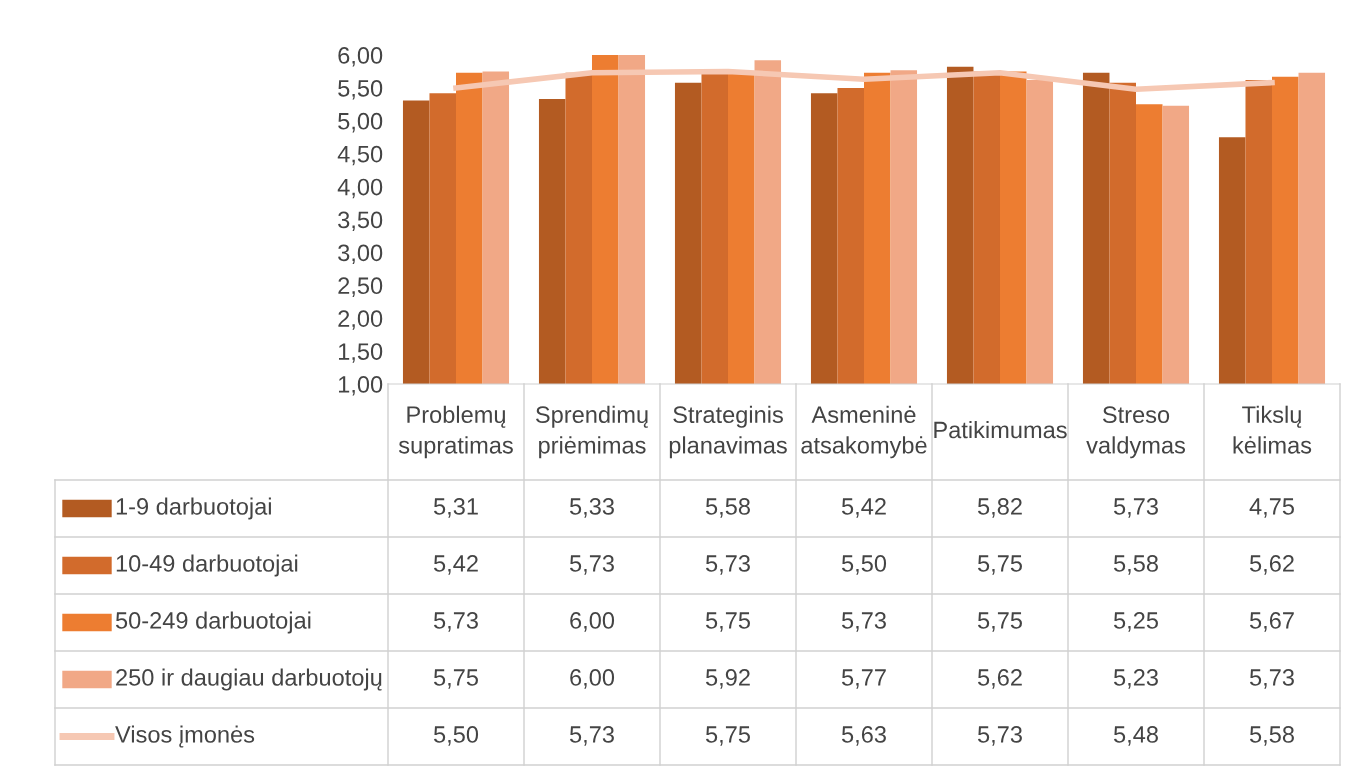 This screenshot has width=1360, height=773. I want to click on data-label: 5,33, so click(591, 508).